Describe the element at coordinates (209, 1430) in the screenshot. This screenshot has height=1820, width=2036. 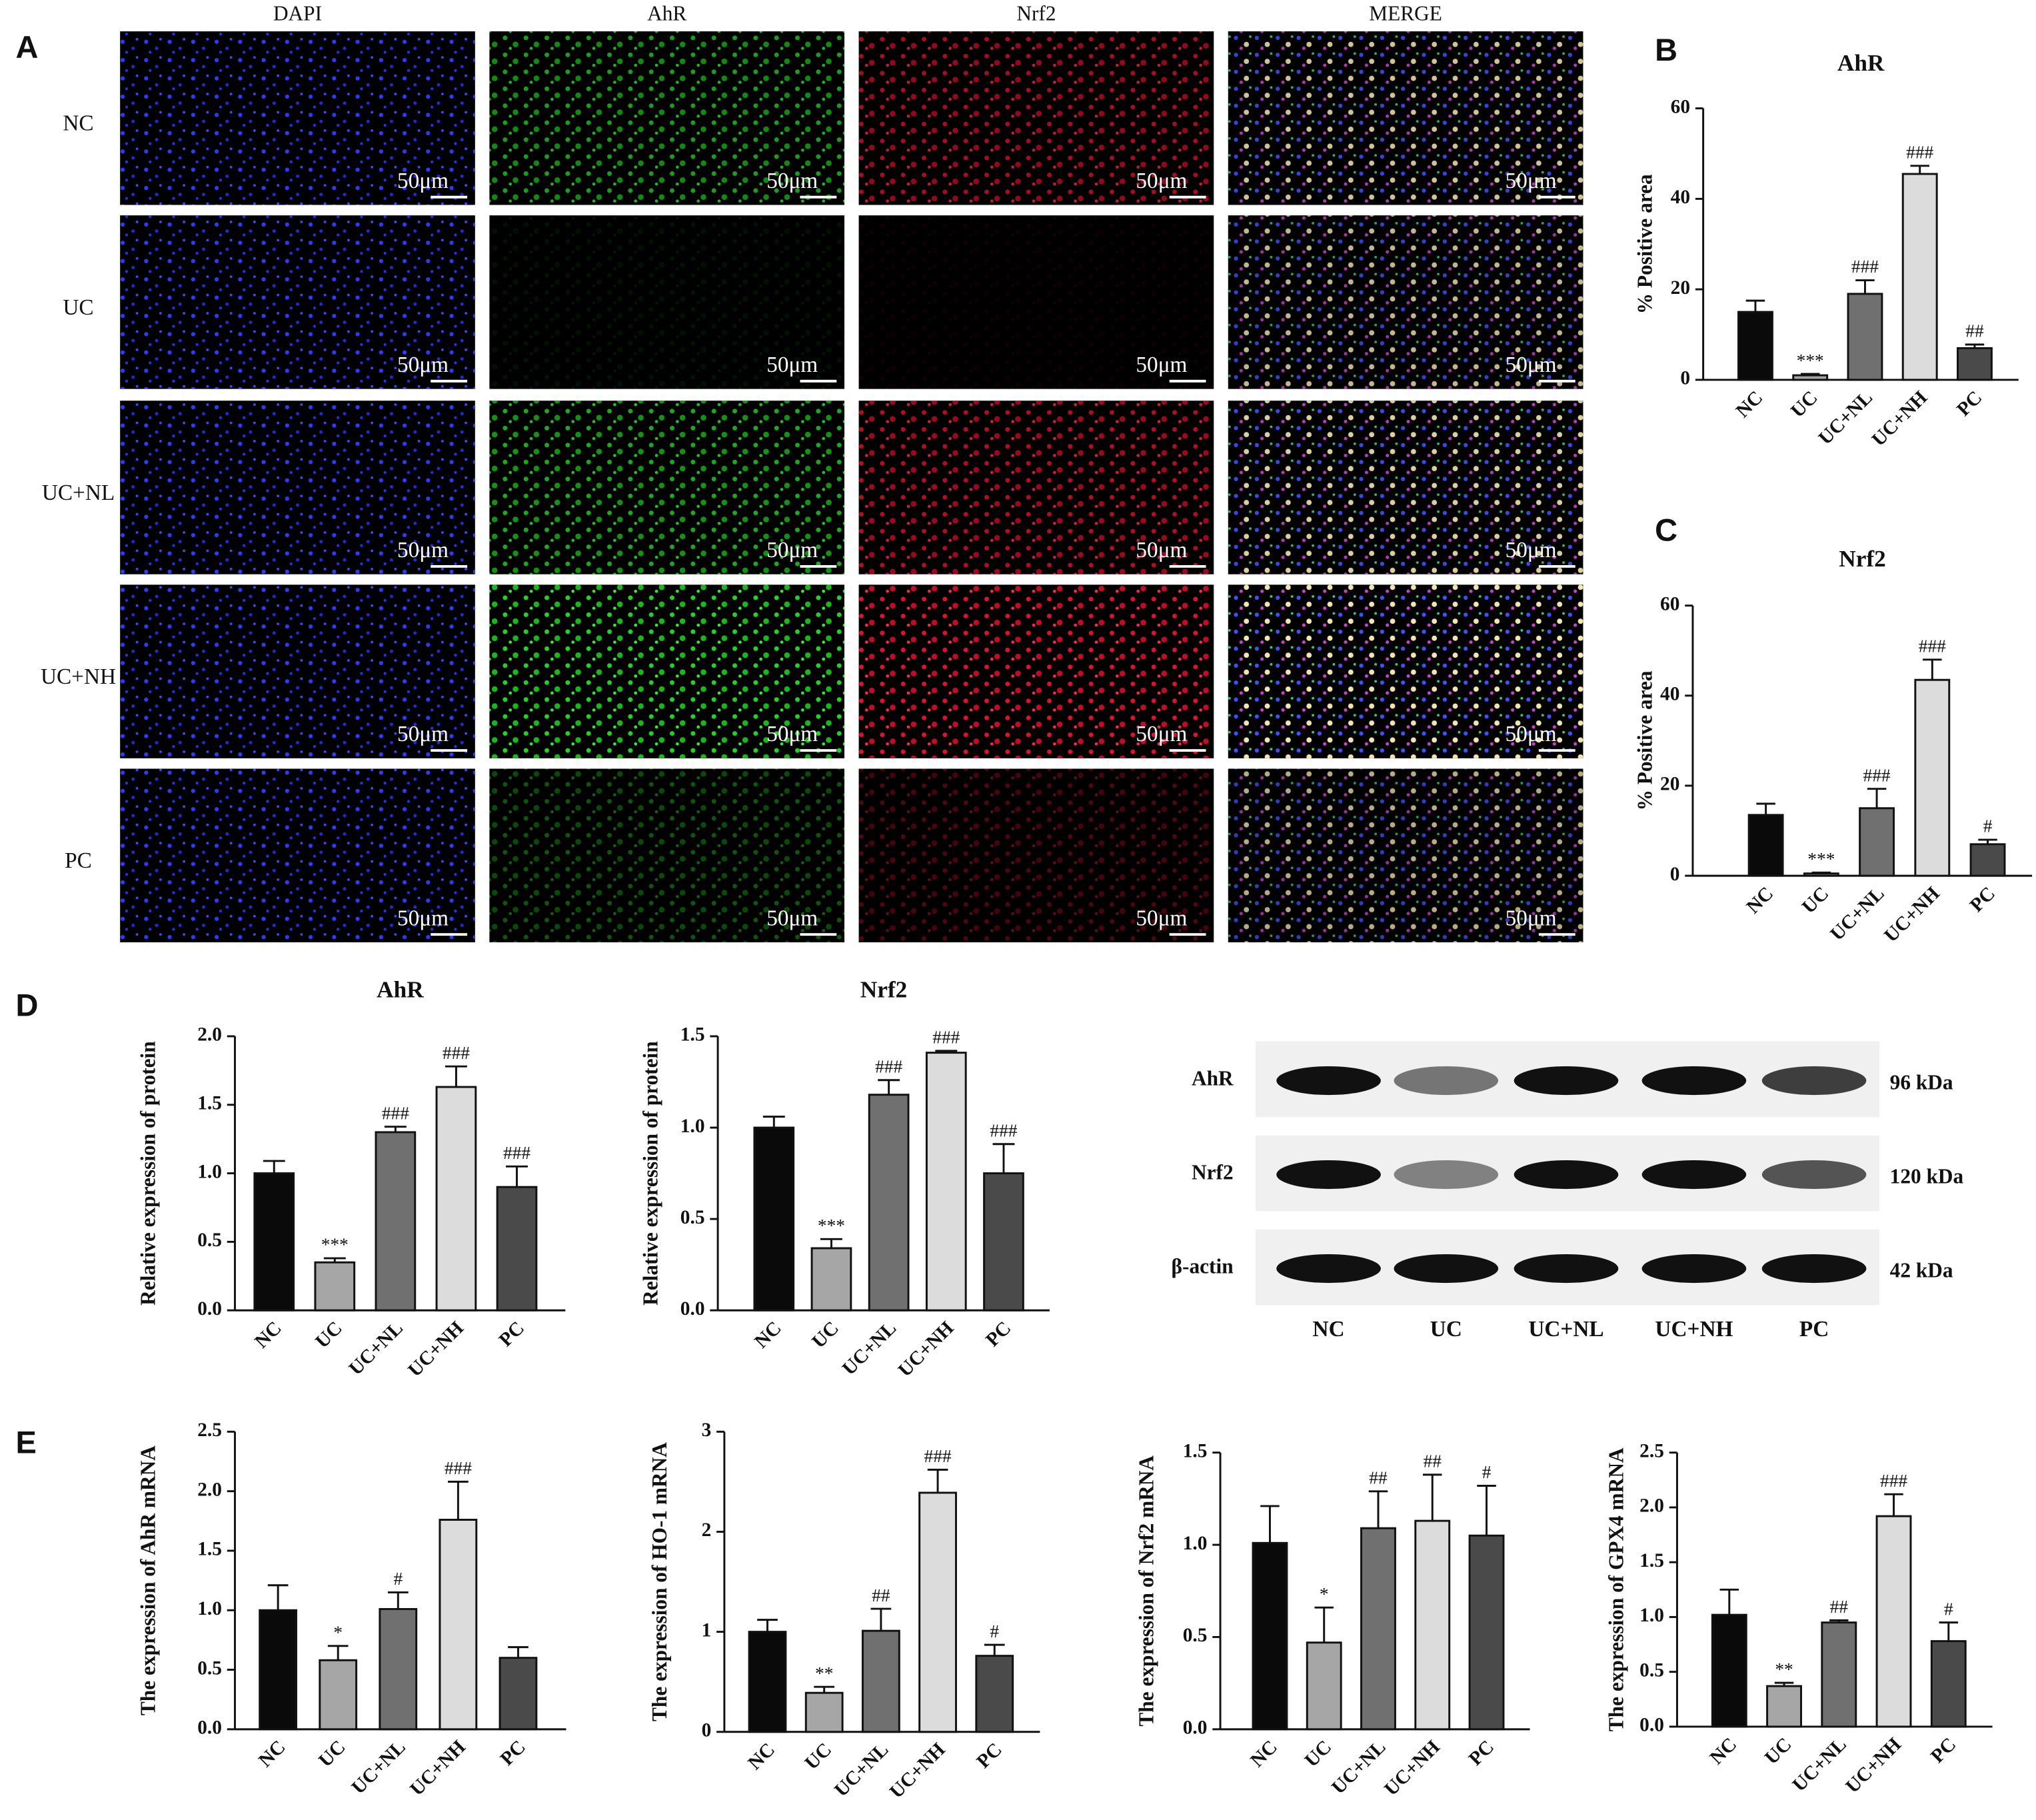
I see `y-tick-label: 2.5` at that location.